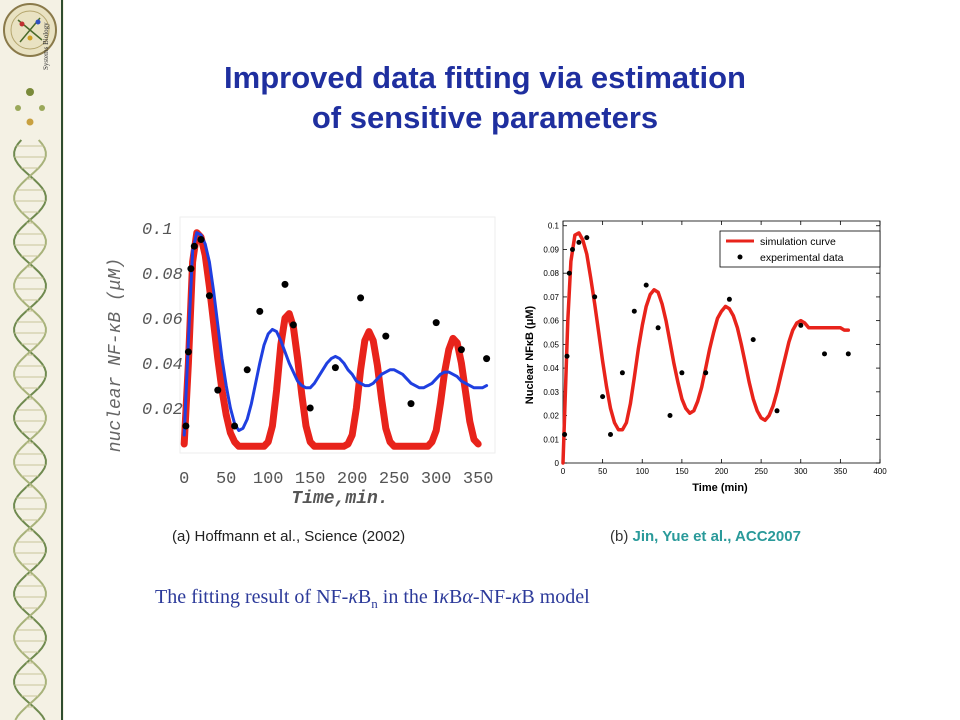 The width and height of the screenshot is (960, 720). Describe the element at coordinates (485, 117) in the screenshot. I see `title-line-2: of sensitive parameters` at that location.